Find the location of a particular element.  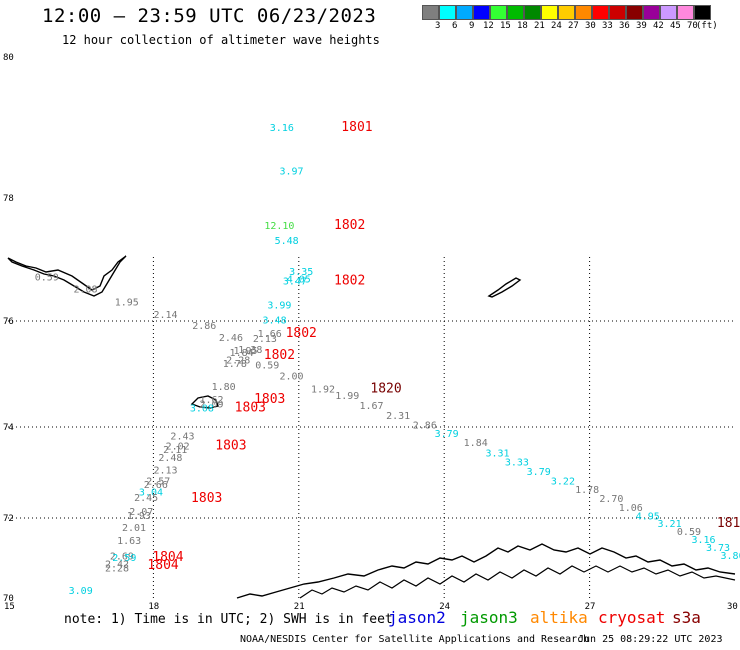

wave-height-label: 12.10 is located at coordinates (279, 226).